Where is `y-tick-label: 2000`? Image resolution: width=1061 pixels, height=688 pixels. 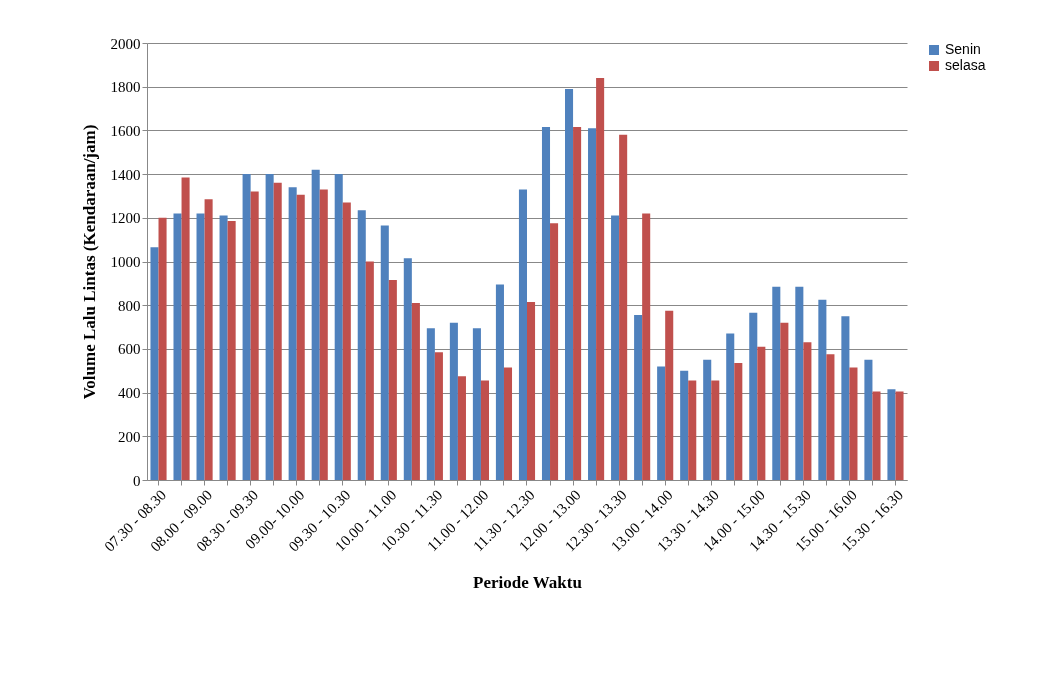 y-tick-label: 2000 is located at coordinates (125, 43).